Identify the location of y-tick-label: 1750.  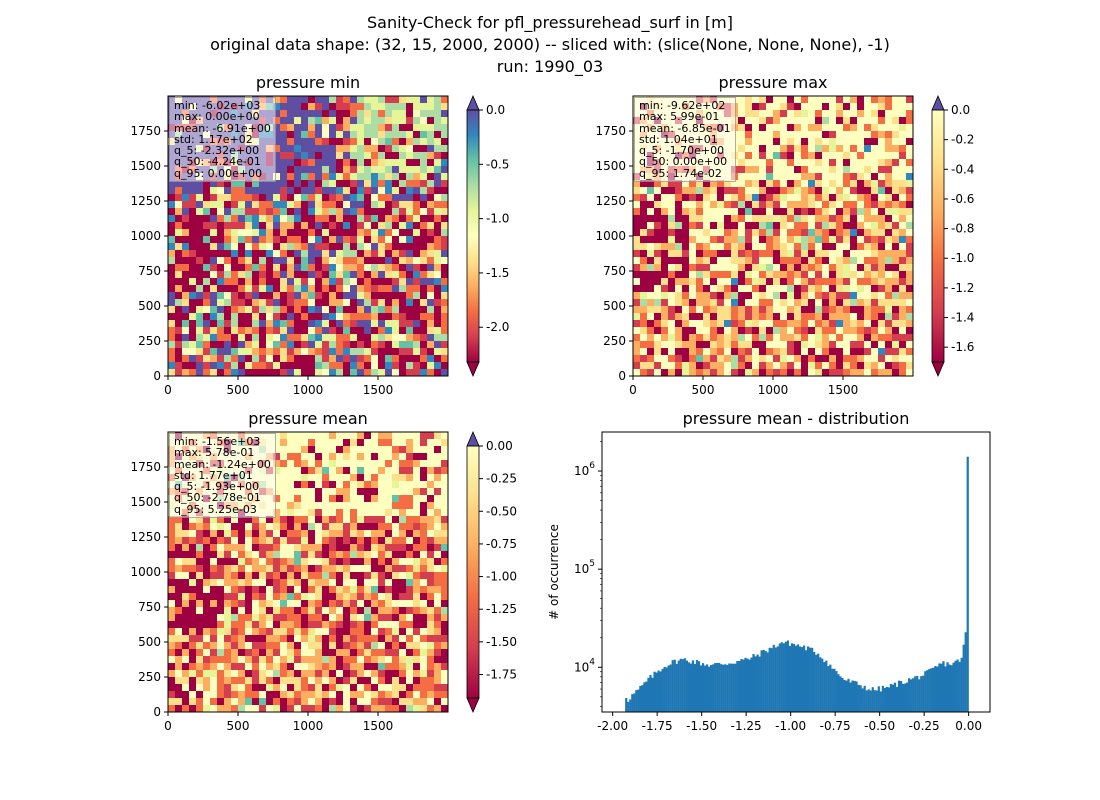
(610, 131).